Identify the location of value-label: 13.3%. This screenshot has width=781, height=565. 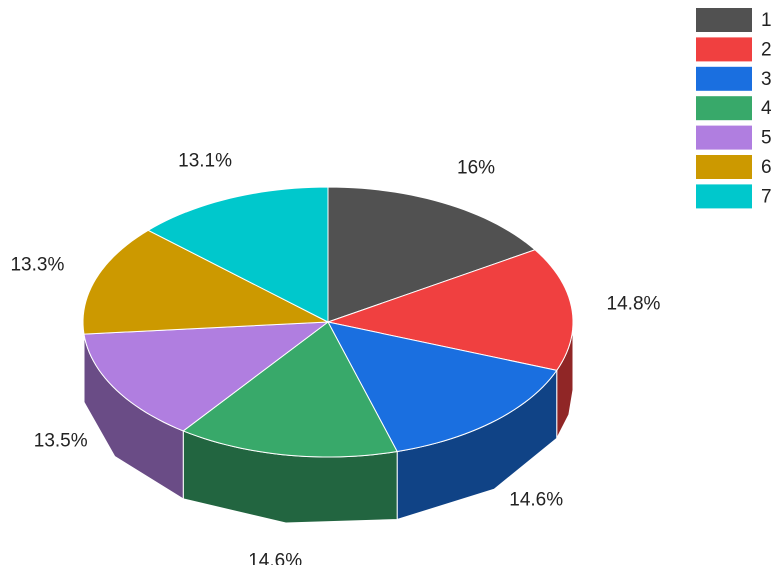
(37, 265).